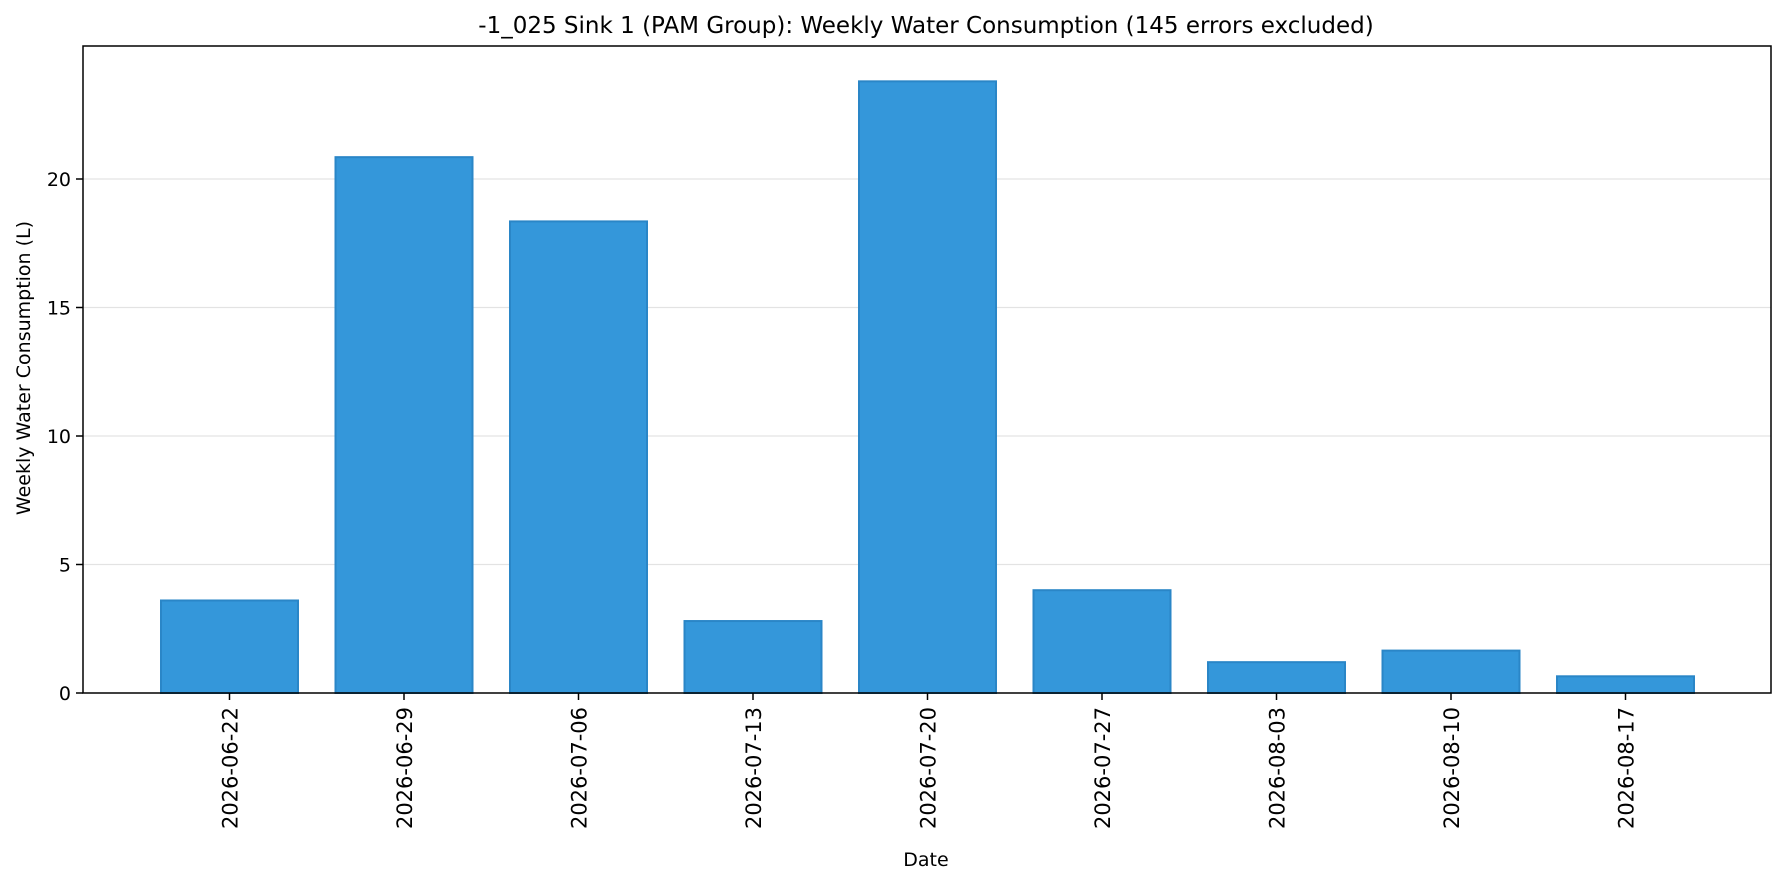 The height and width of the screenshot is (885, 1783). I want to click on x-tick-label: 2026-07-13, so click(754, 768).